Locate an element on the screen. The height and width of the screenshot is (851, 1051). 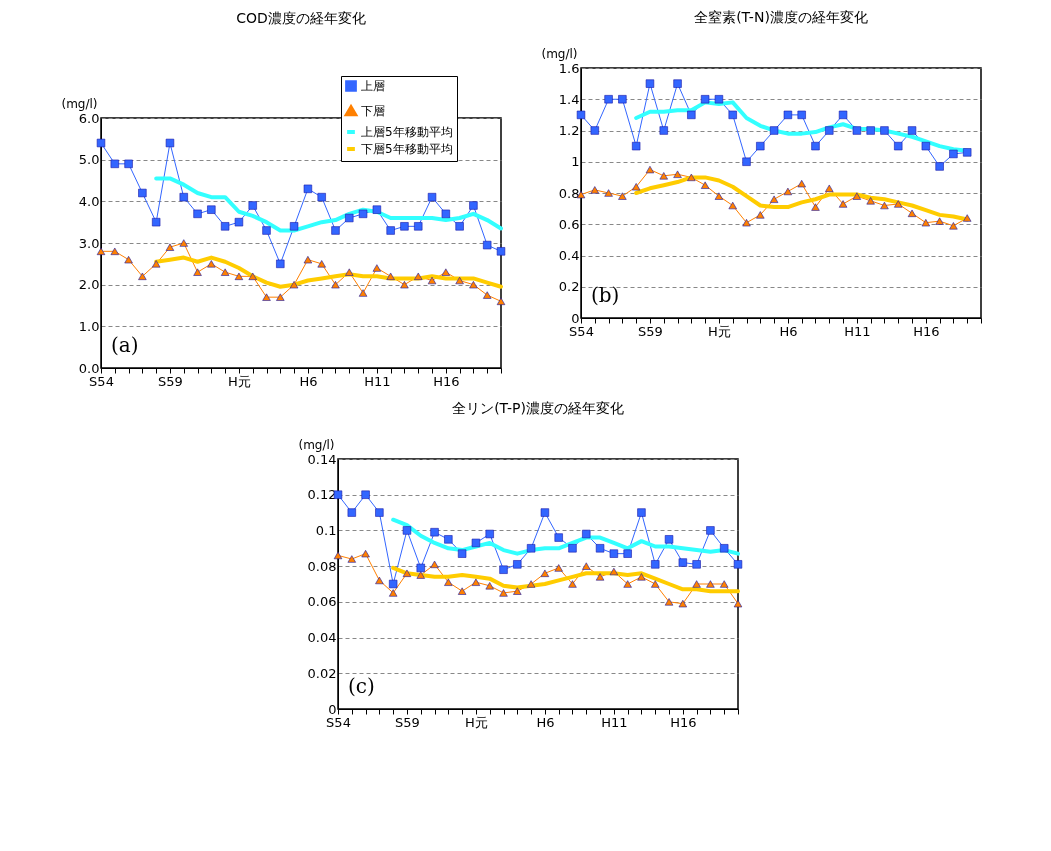
x-tick-label: S54 is located at coordinates (581, 331).